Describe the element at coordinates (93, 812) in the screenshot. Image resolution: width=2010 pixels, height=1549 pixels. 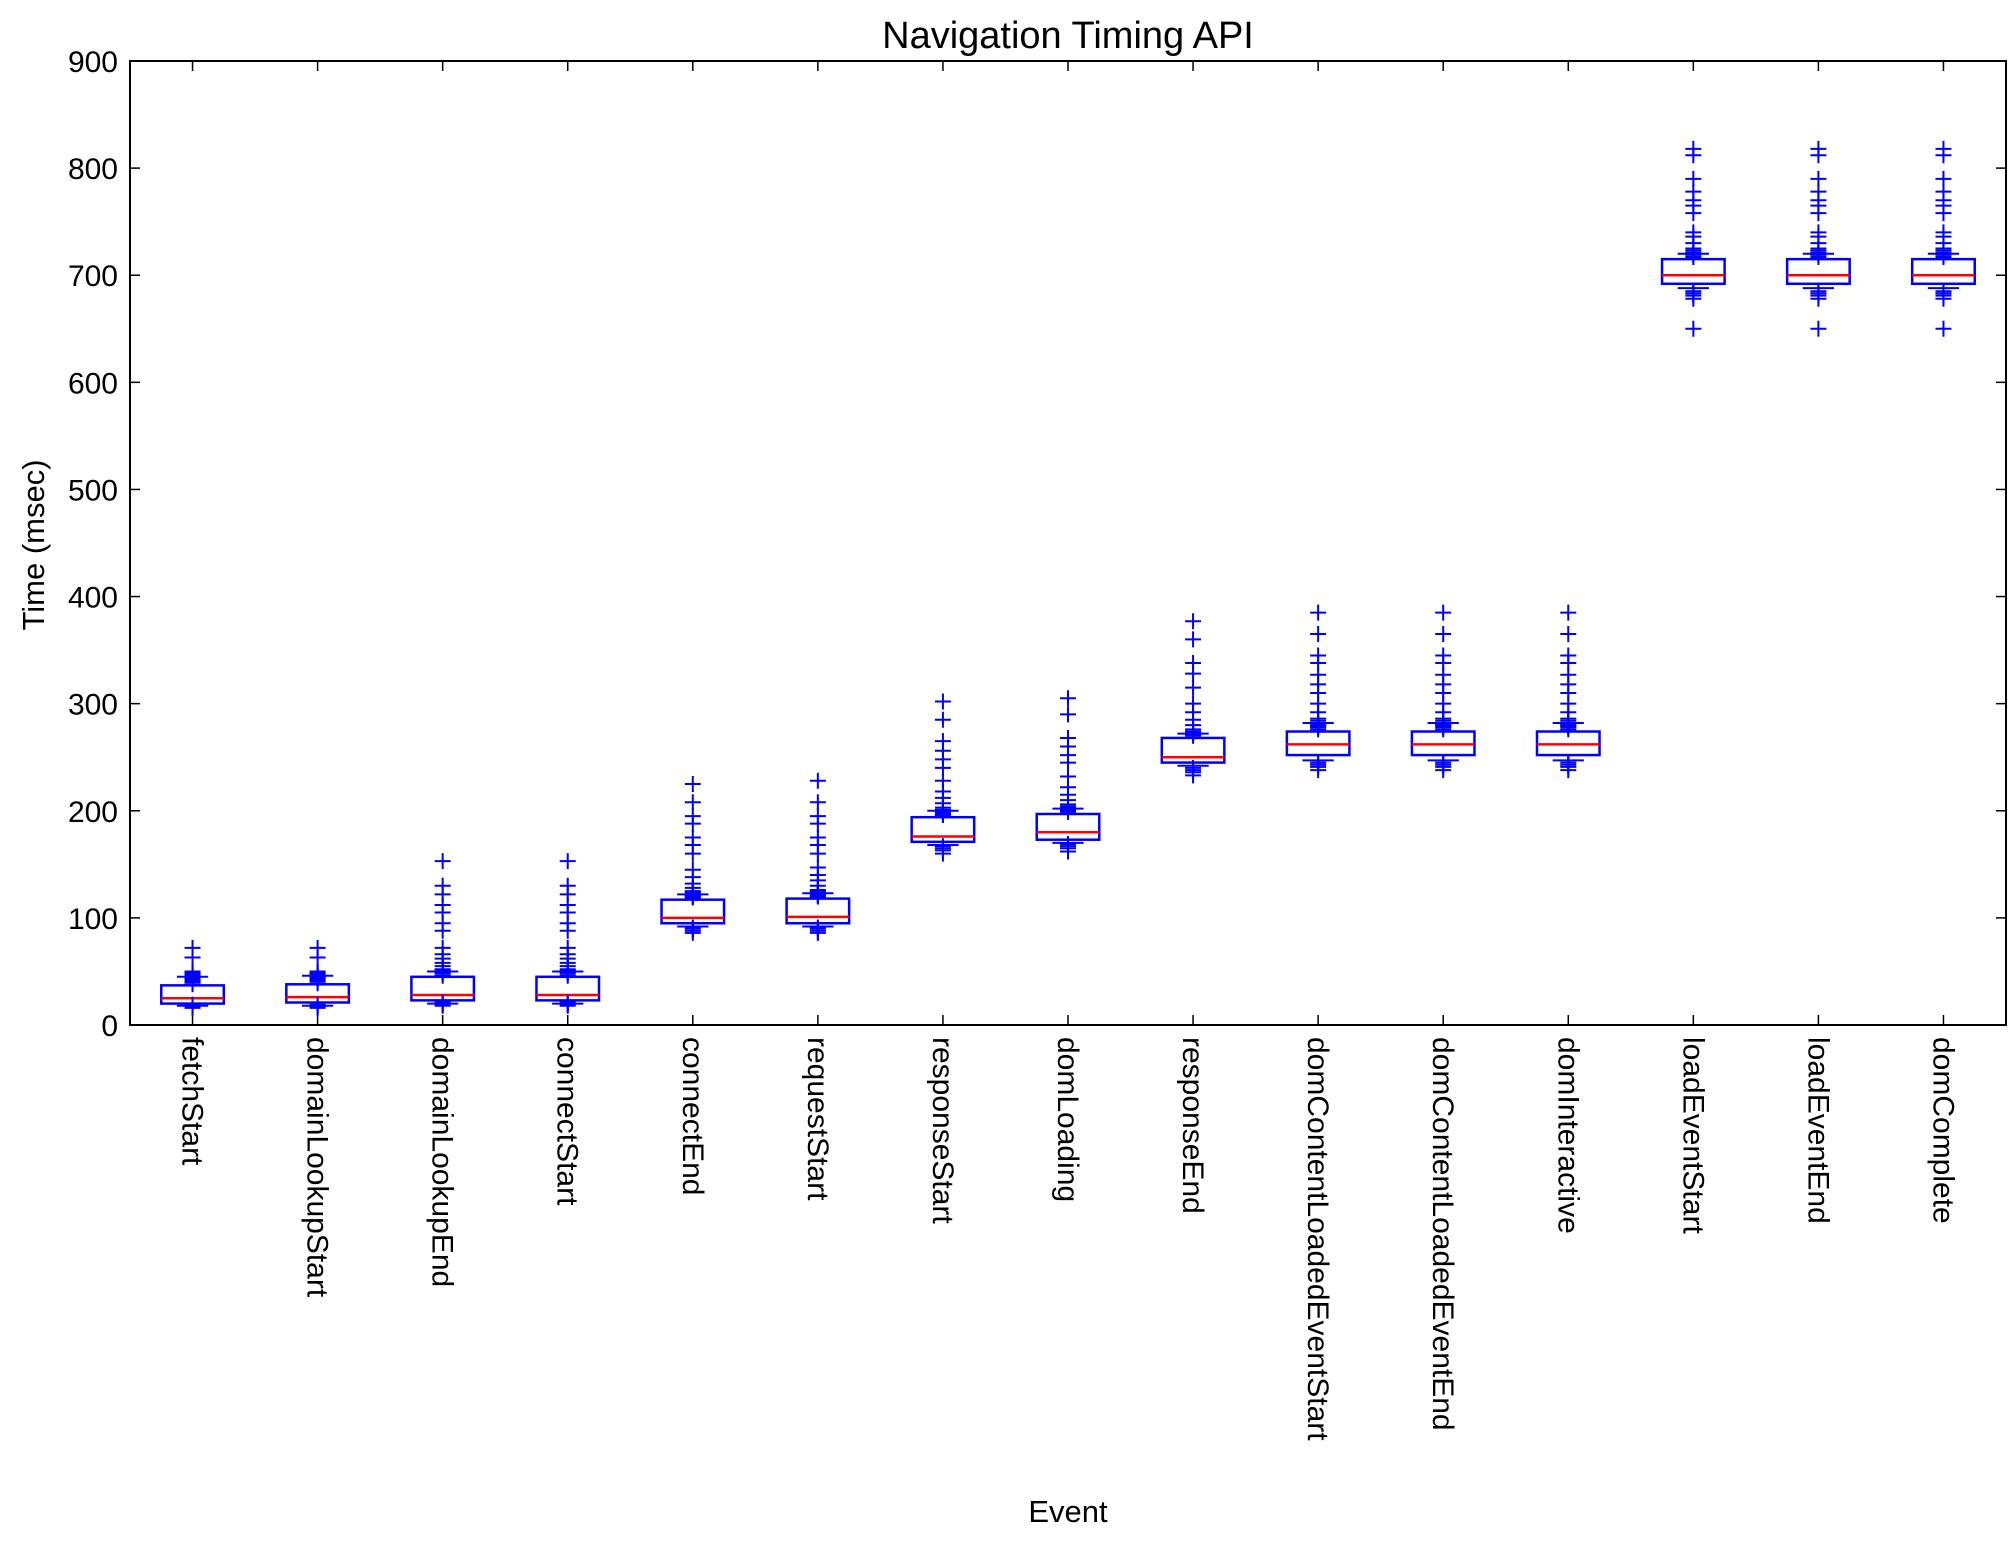
I see `y-tick-label: 200` at that location.